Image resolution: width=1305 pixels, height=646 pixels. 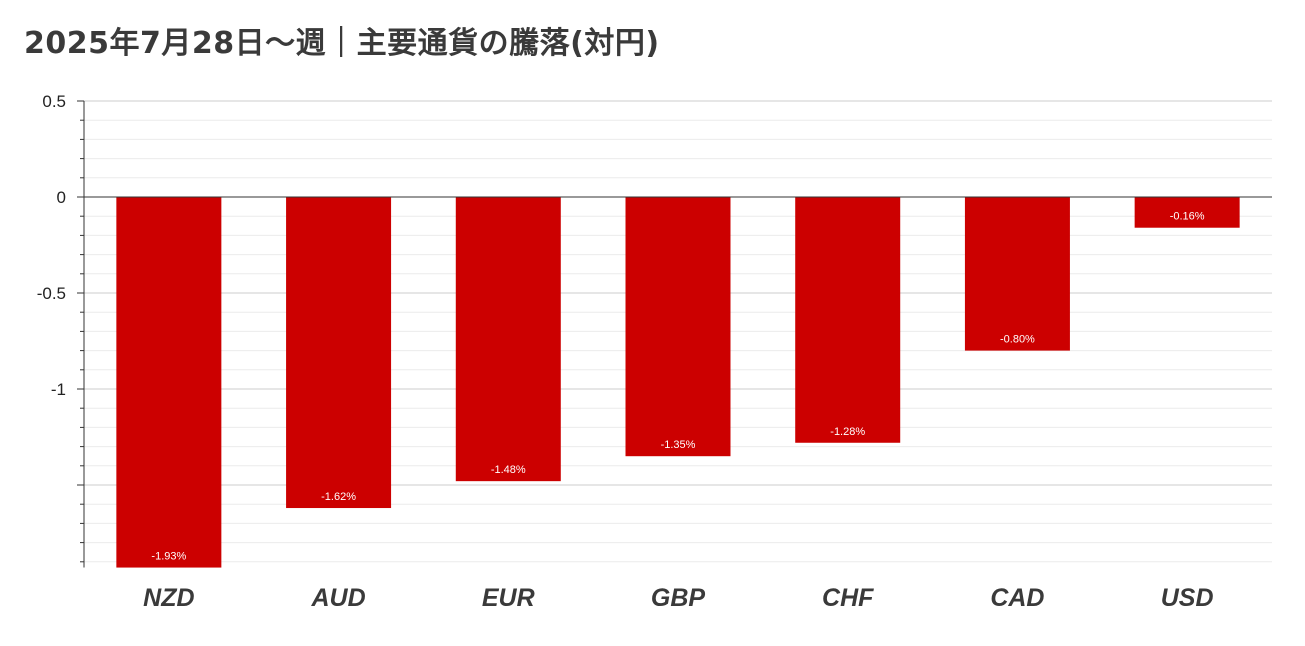 What do you see at coordinates (169, 382) in the screenshot?
I see `bar-nzd` at bounding box center [169, 382].